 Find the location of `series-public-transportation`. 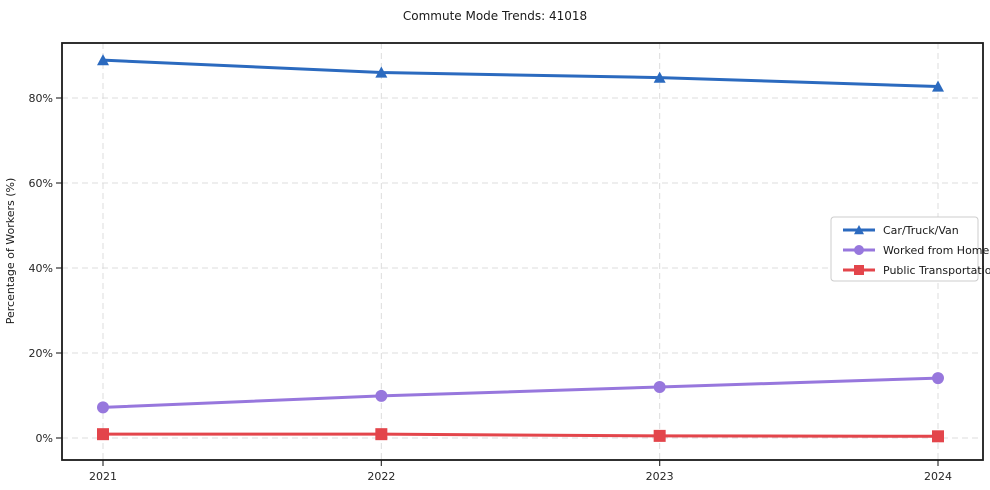

series-public-transportation is located at coordinates (520, 435).